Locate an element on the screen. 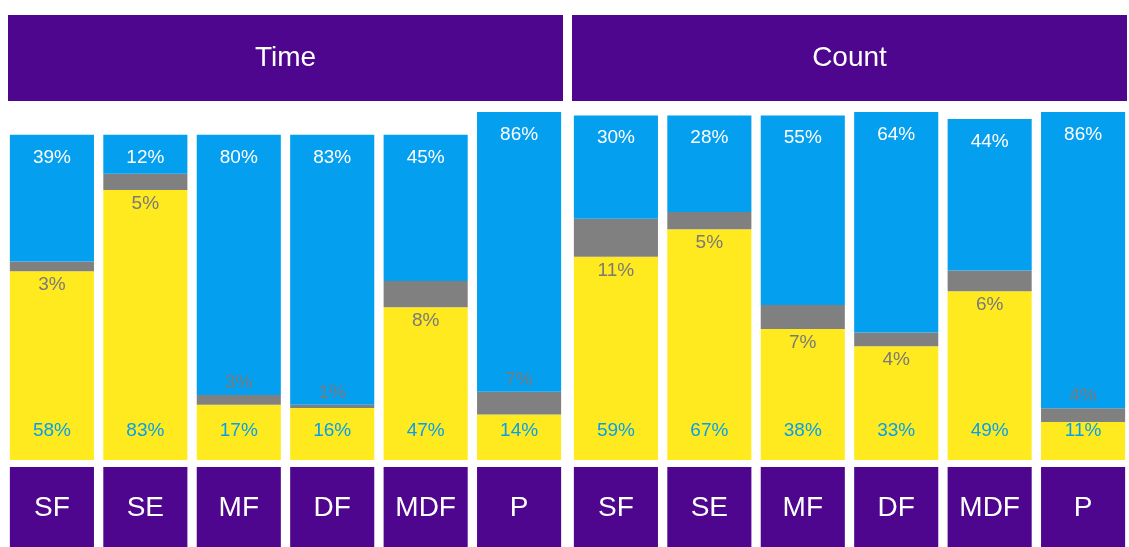 The width and height of the screenshot is (1129, 547). data-label: 16% is located at coordinates (332, 429).